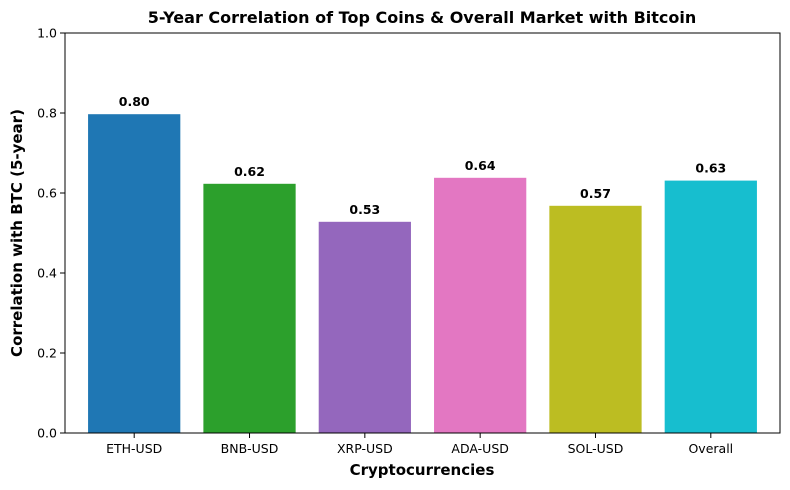 This screenshot has width=790, height=490. Describe the element at coordinates (480, 165) in the screenshot. I see `data-label-ada-usd: 0.64` at that location.